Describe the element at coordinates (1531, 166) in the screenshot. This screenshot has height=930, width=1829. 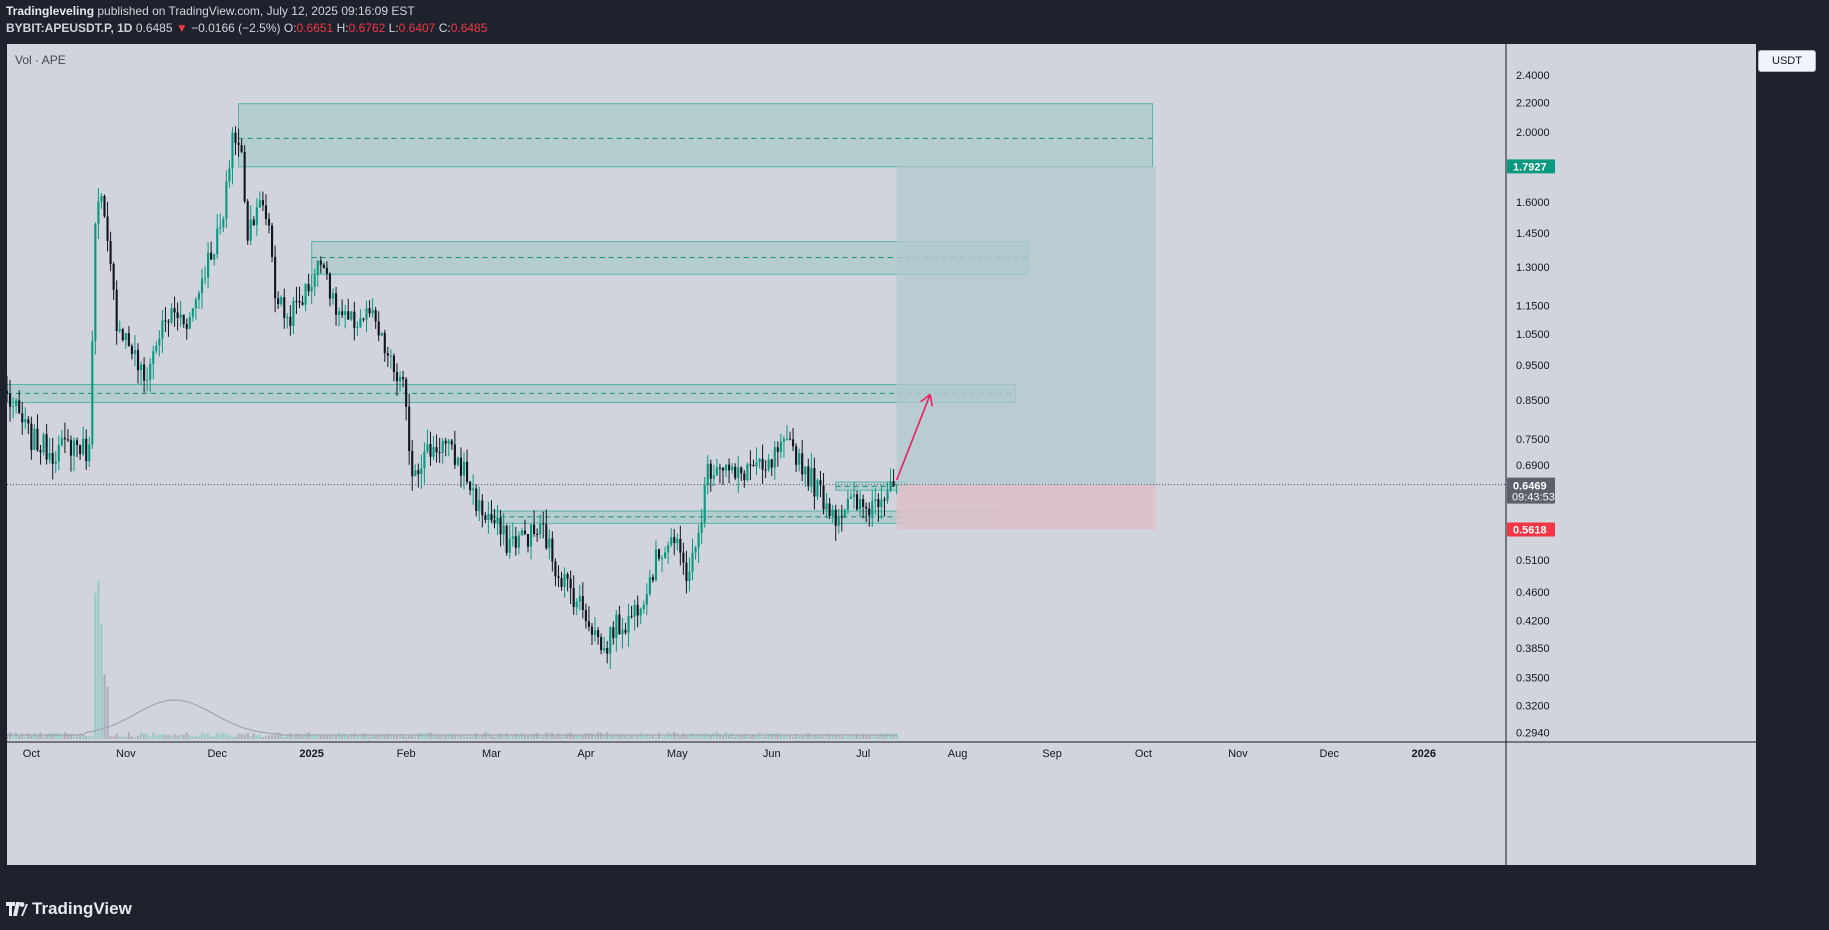
I see `price-badge-target` at that location.